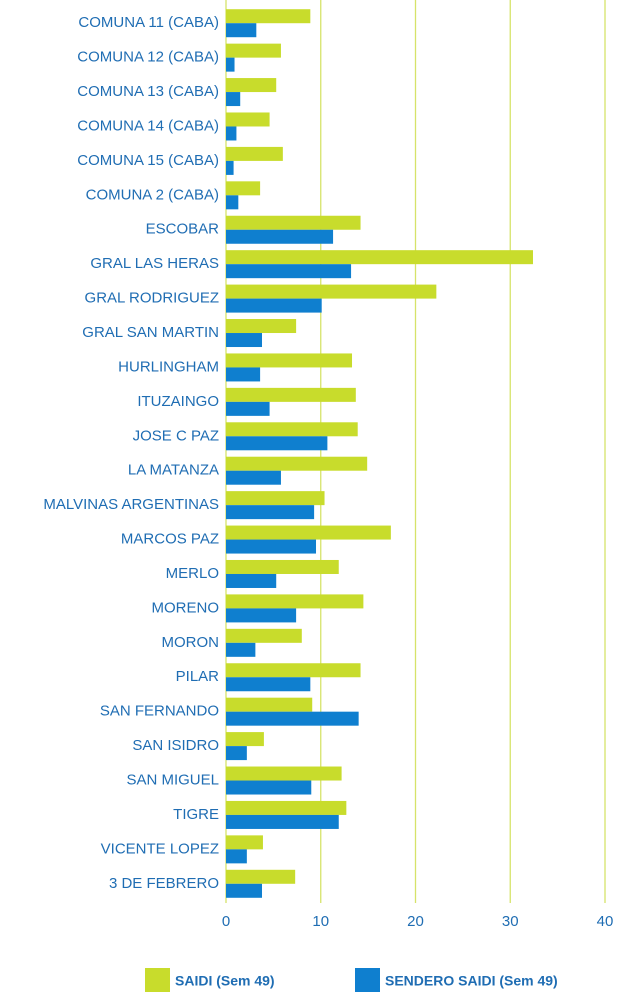 The image size is (617, 1003). I want to click on x-tick-label: 30, so click(510, 921).